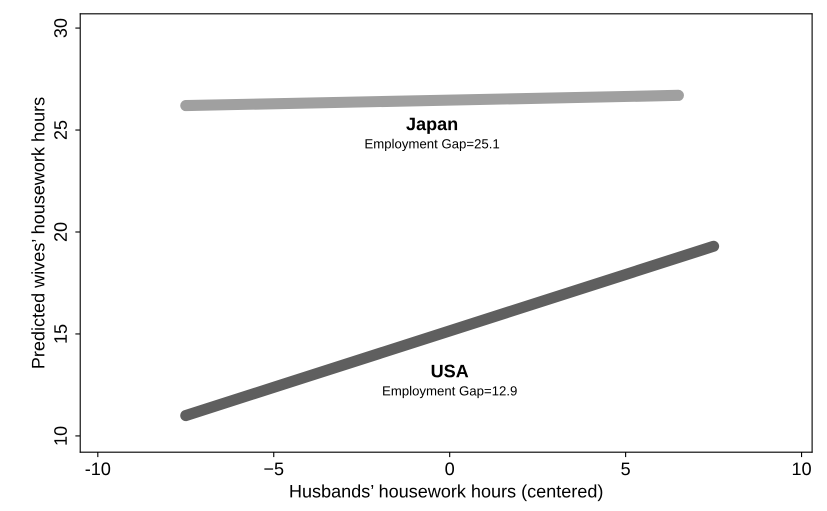  What do you see at coordinates (449, 469) in the screenshot?
I see `x-tick-label: 0` at bounding box center [449, 469].